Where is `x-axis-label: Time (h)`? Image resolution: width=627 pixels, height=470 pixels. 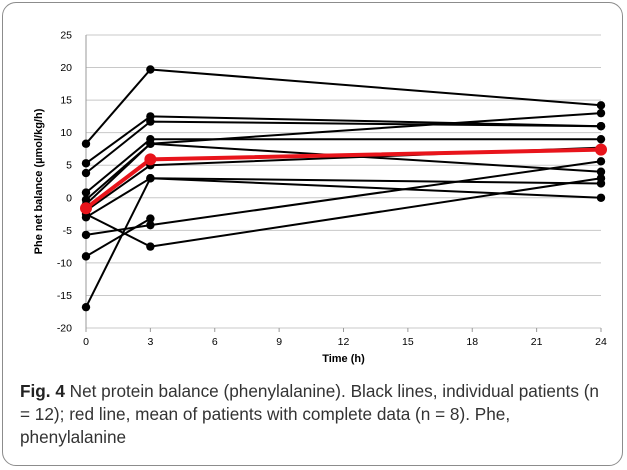 x-axis-label: Time (h) is located at coordinates (343, 359).